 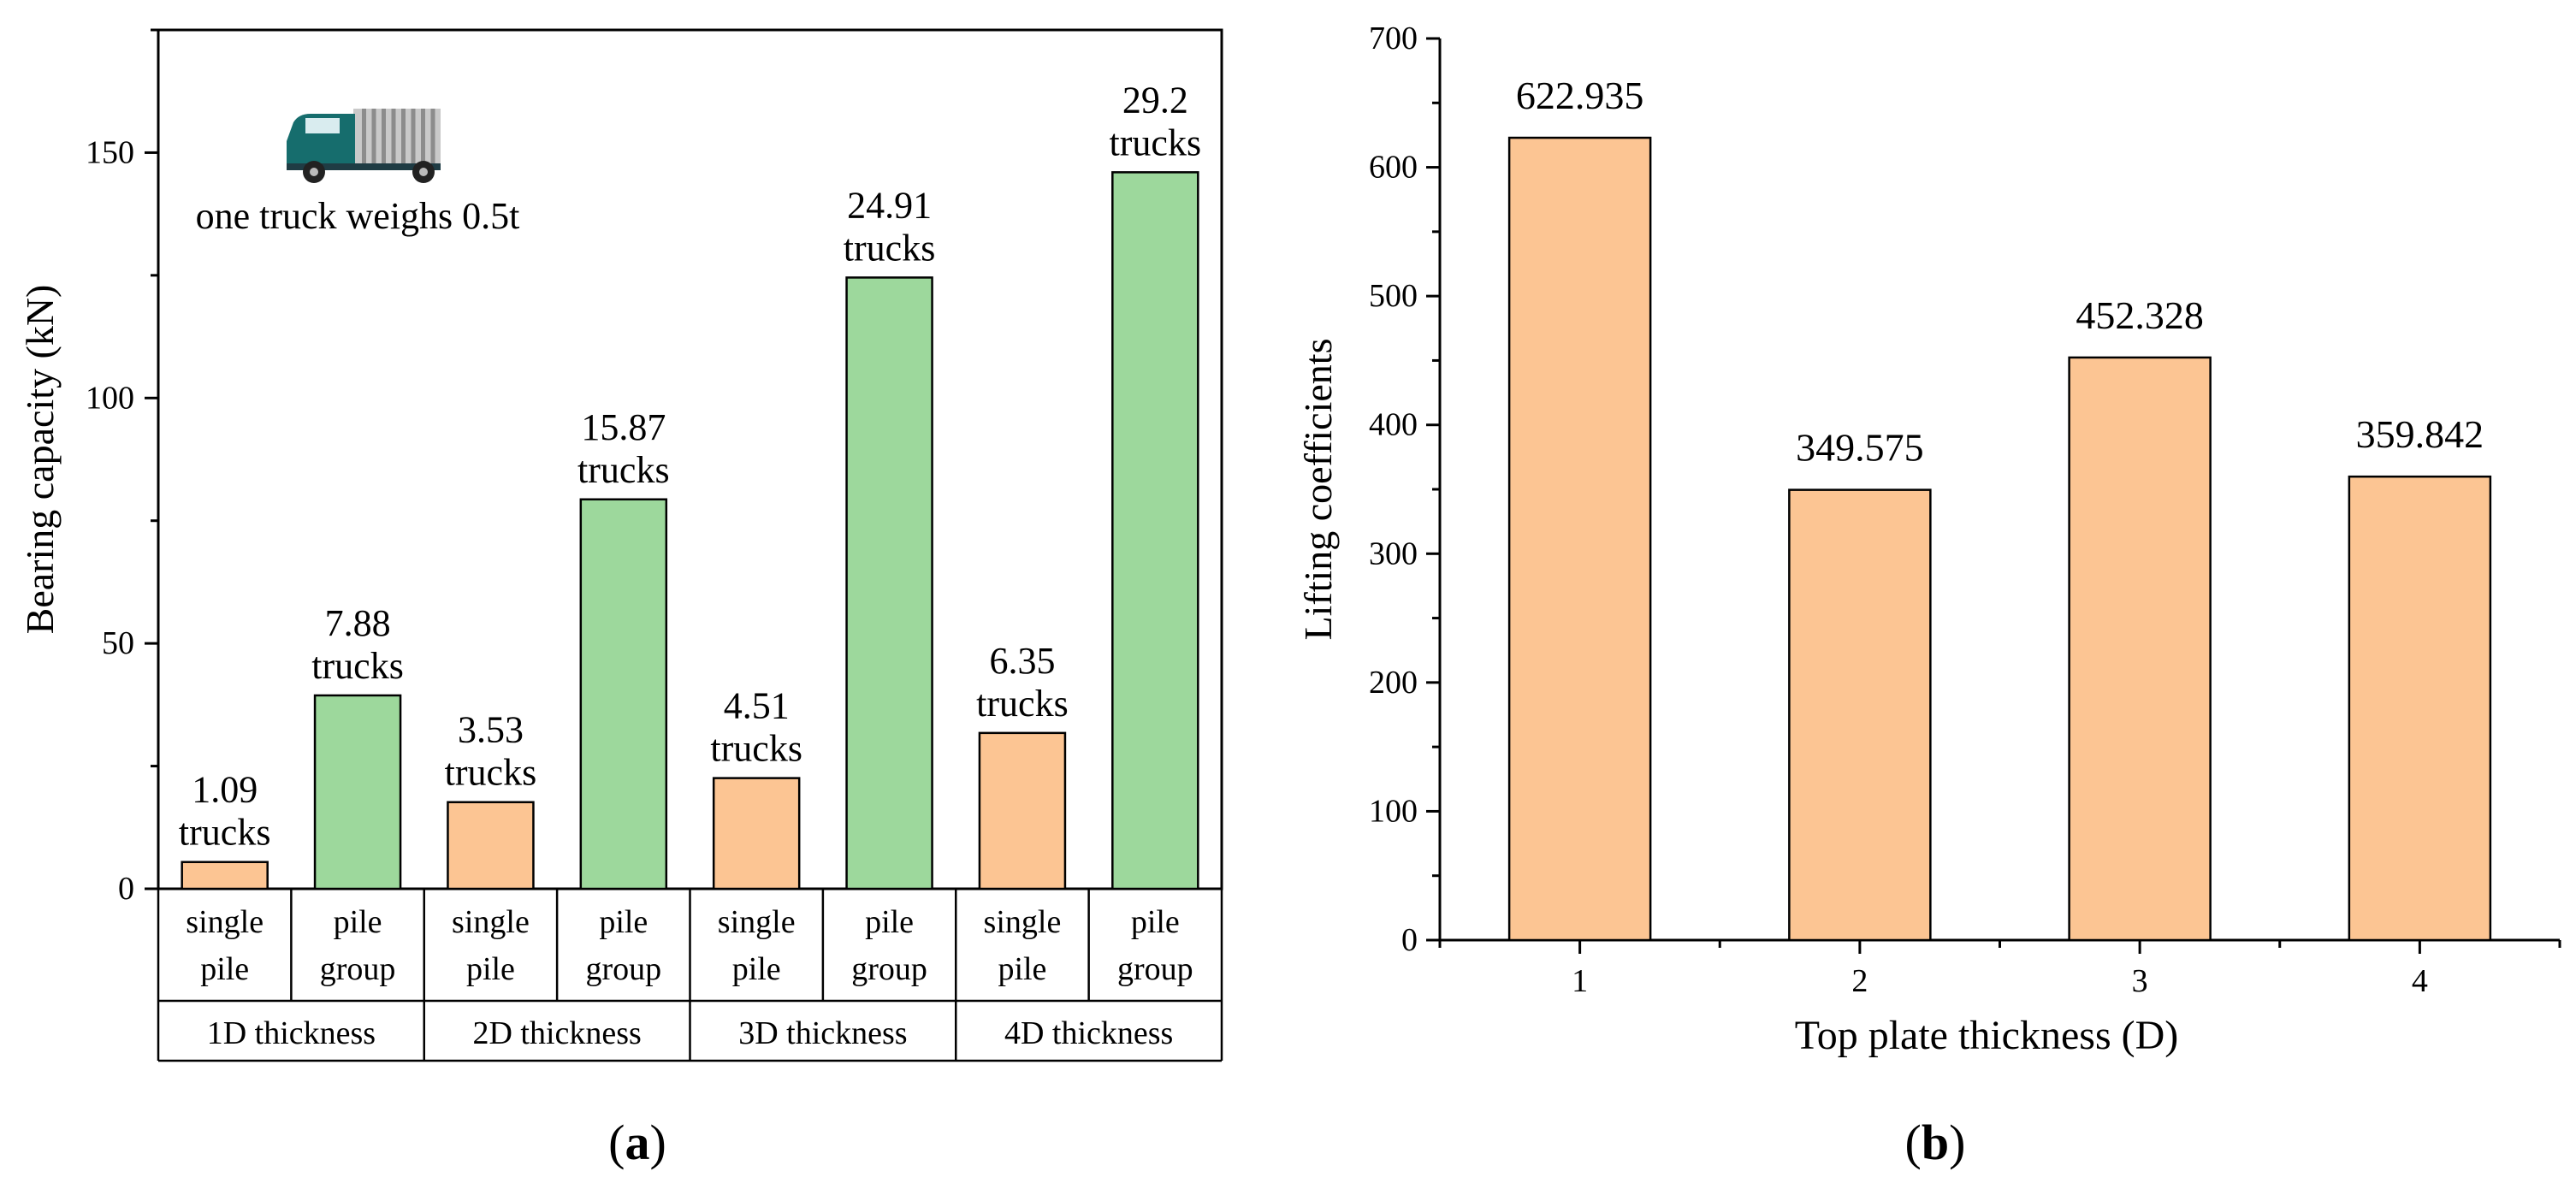 I want to click on group-label: 2D thickness, so click(x=556, y=1033).